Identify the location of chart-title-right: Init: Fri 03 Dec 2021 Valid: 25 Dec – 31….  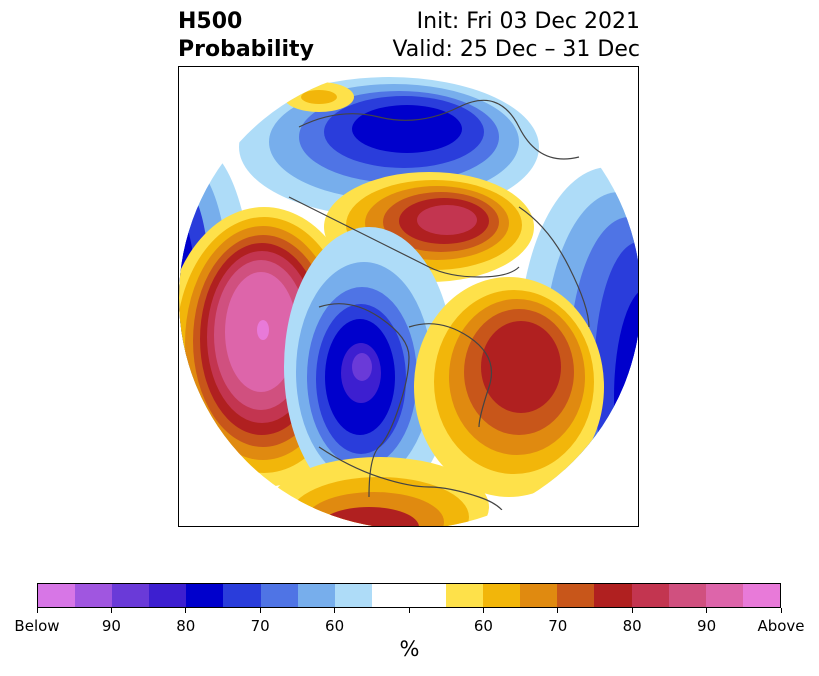
(516, 36).